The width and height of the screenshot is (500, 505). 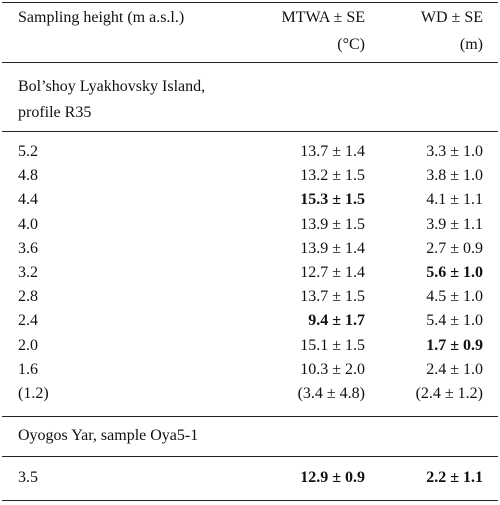 What do you see at coordinates (454, 248) in the screenshot?
I see `table-cell: 2.7 ± 0.9` at bounding box center [454, 248].